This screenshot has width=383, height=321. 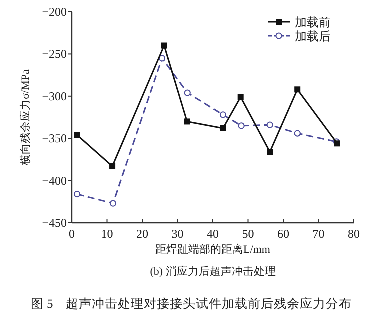 What do you see at coordinates (313, 23) in the screenshot?
I see `legend-label: 加载前` at bounding box center [313, 23].